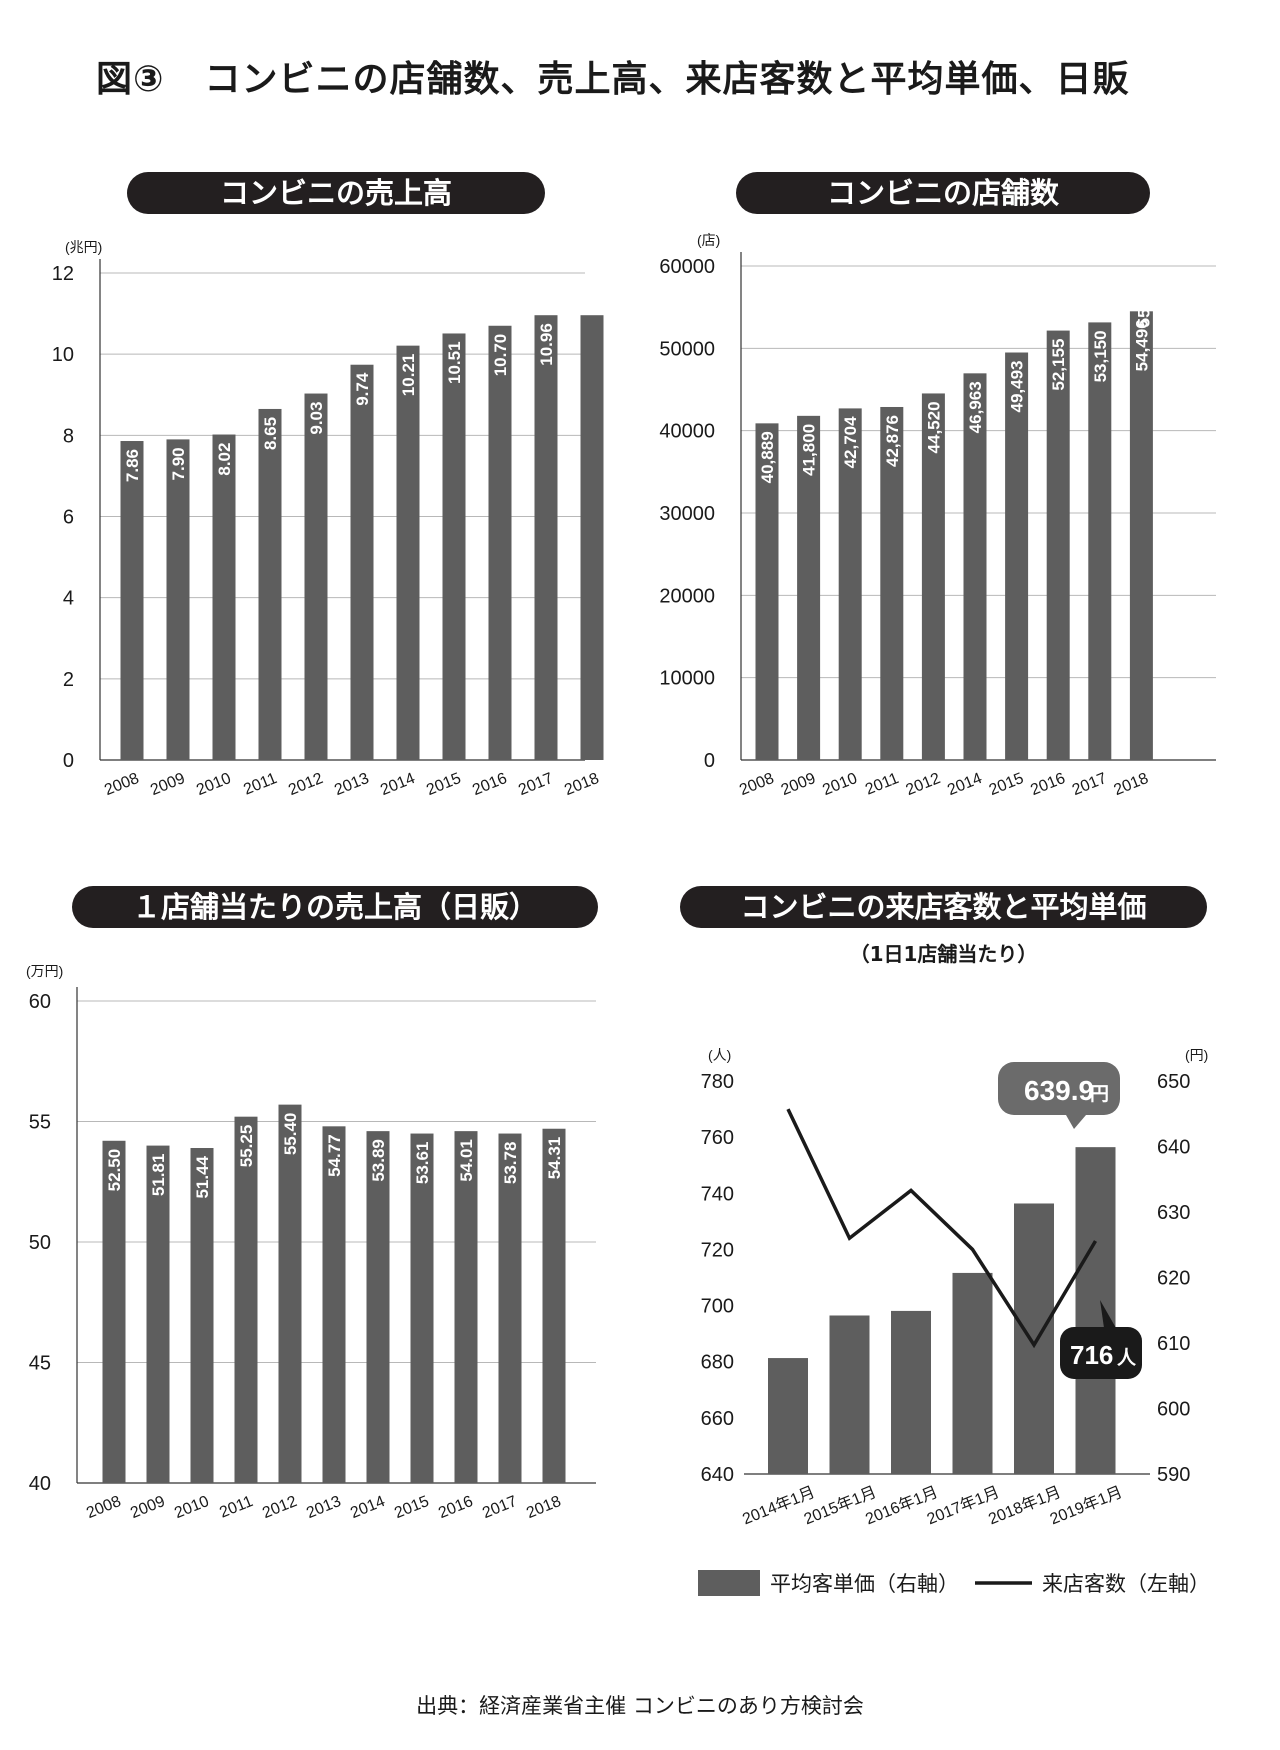 Image resolution: width=1280 pixels, height=1750 pixels. Describe the element at coordinates (68, 761) in the screenshot. I see `sales-ytick: 0` at that location.